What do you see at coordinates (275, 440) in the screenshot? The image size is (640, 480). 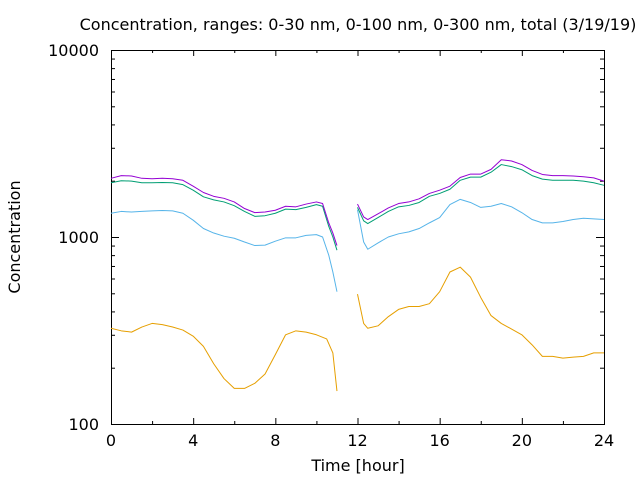 I see `x-tick-label: 8` at bounding box center [275, 440].